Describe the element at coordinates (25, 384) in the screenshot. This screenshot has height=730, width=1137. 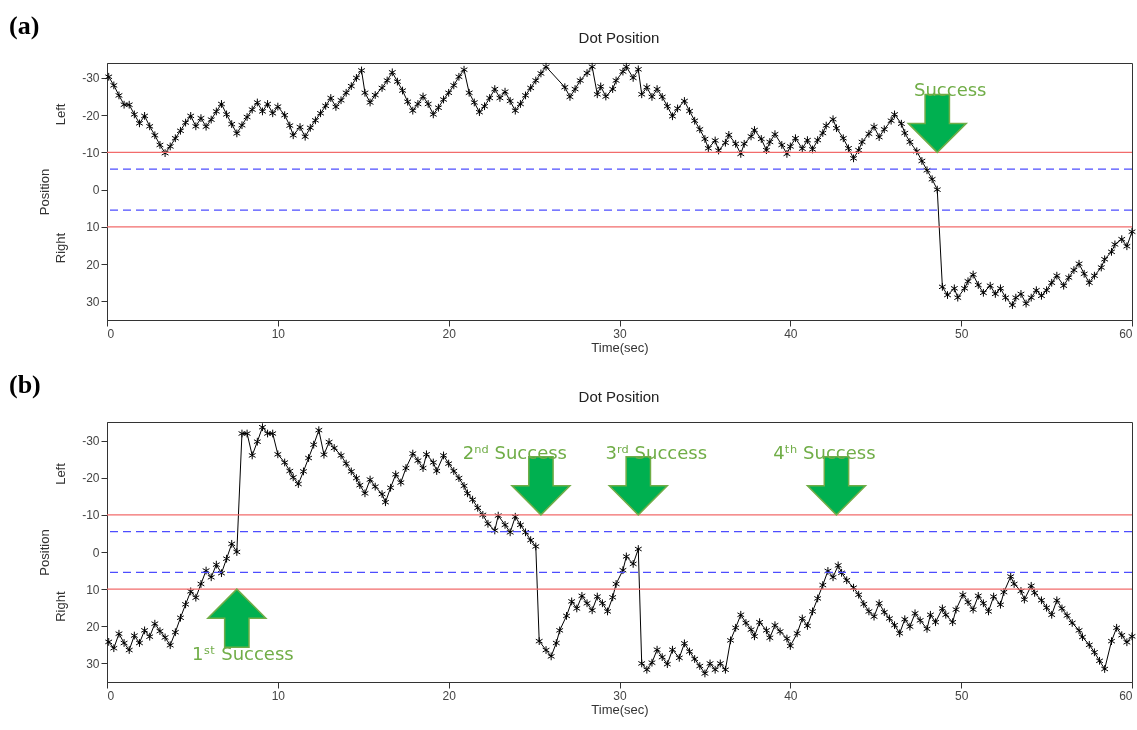
I see `text: (b)` at that location.